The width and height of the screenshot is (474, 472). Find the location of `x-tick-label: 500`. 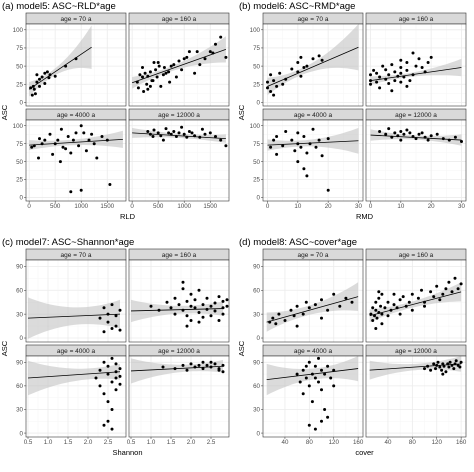

x-tick-label: 500 is located at coordinates (158, 206).